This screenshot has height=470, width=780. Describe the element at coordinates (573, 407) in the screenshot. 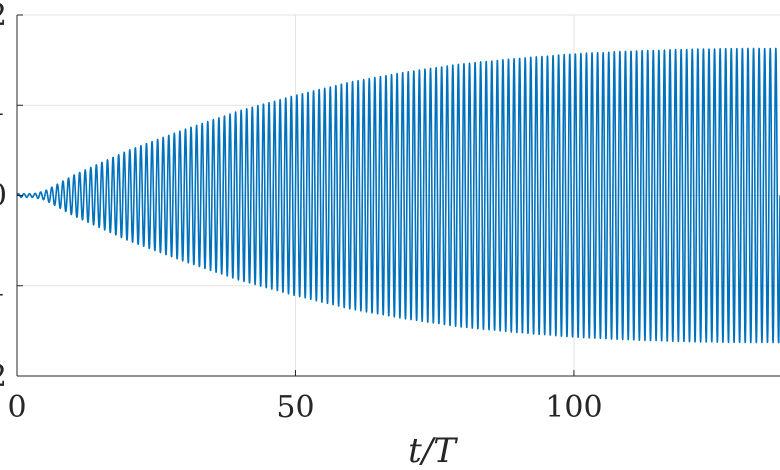

I see `x-tick-label-2: 100` at that location.